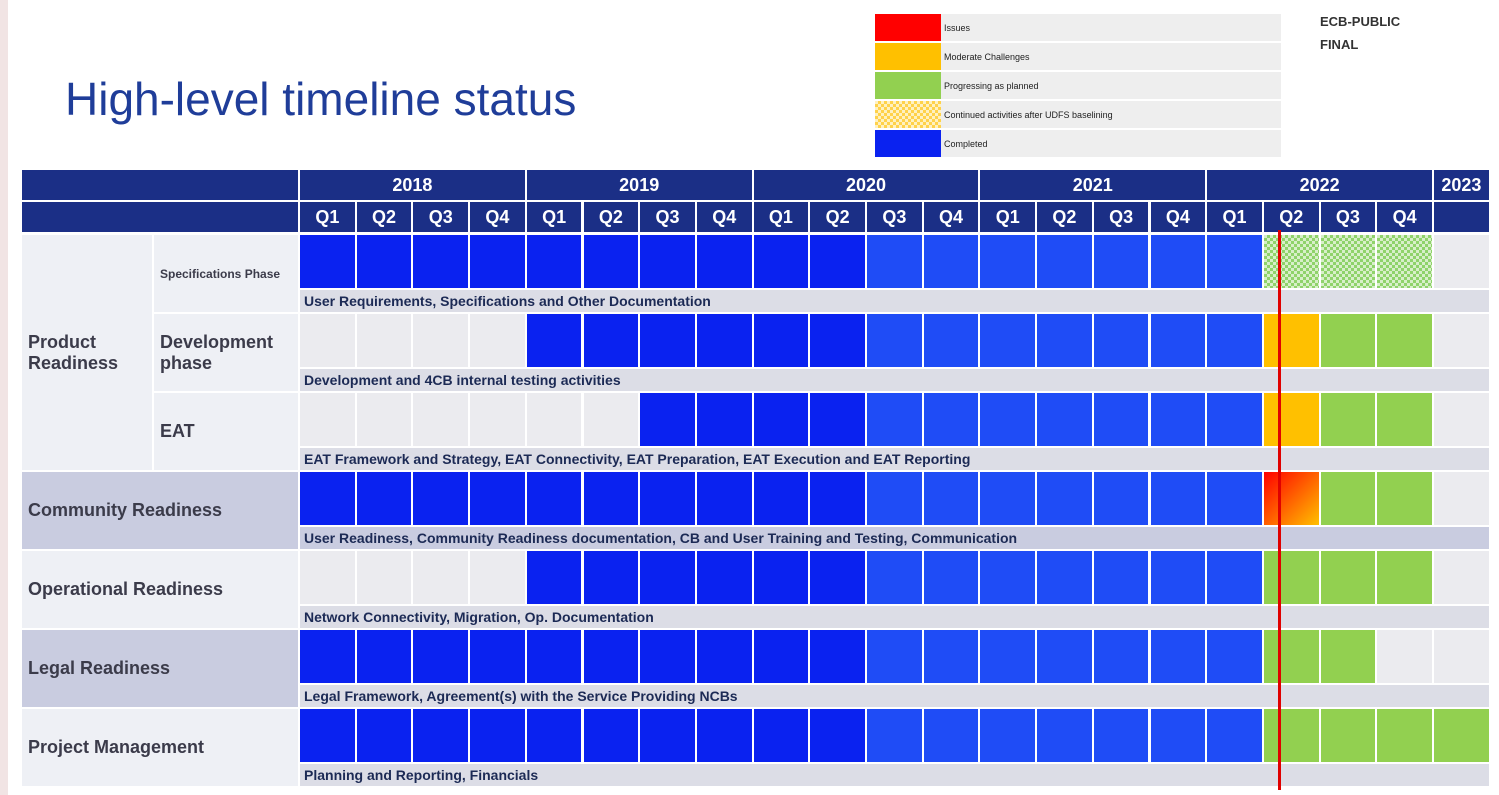 Image resolution: width=1499 pixels, height=795 pixels. Describe the element at coordinates (1111, 27) in the screenshot. I see `legend-label: Issues` at that location.